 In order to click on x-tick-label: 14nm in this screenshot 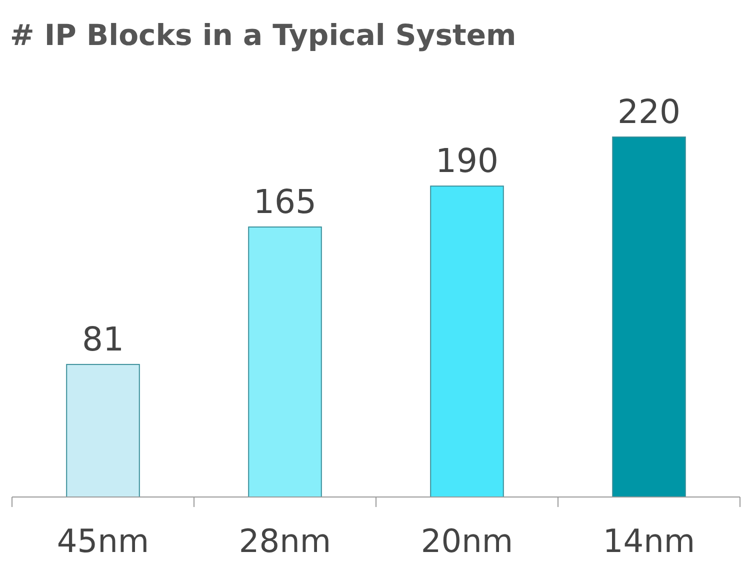, I will do `click(649, 541)`.